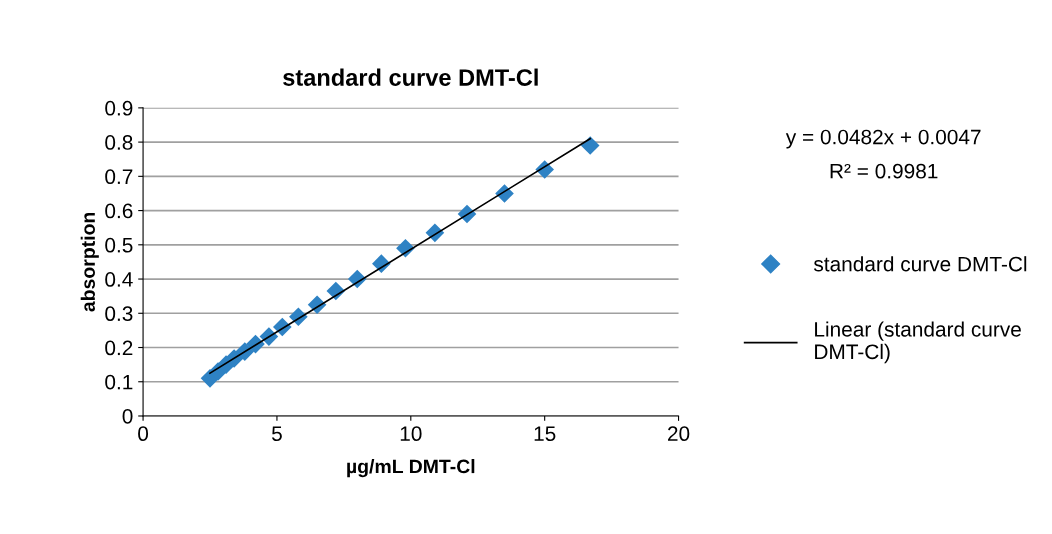 The height and width of the screenshot is (534, 1052). Describe the element at coordinates (119, 211) in the screenshot. I see `y-tick-label: 0.6` at that location.